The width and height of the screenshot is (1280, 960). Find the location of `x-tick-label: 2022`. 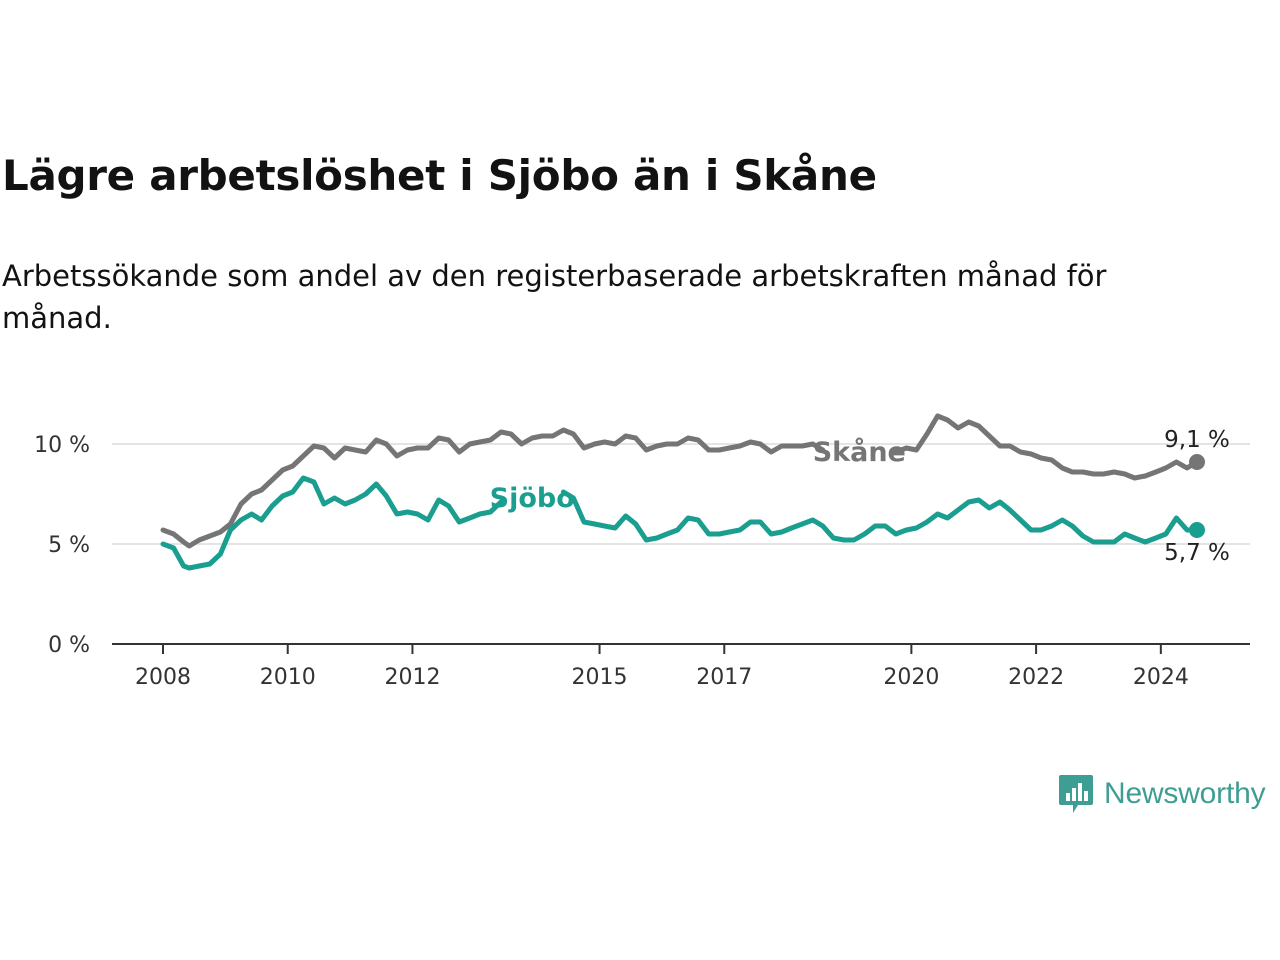

x-tick-label: 2022 is located at coordinates (1036, 677).